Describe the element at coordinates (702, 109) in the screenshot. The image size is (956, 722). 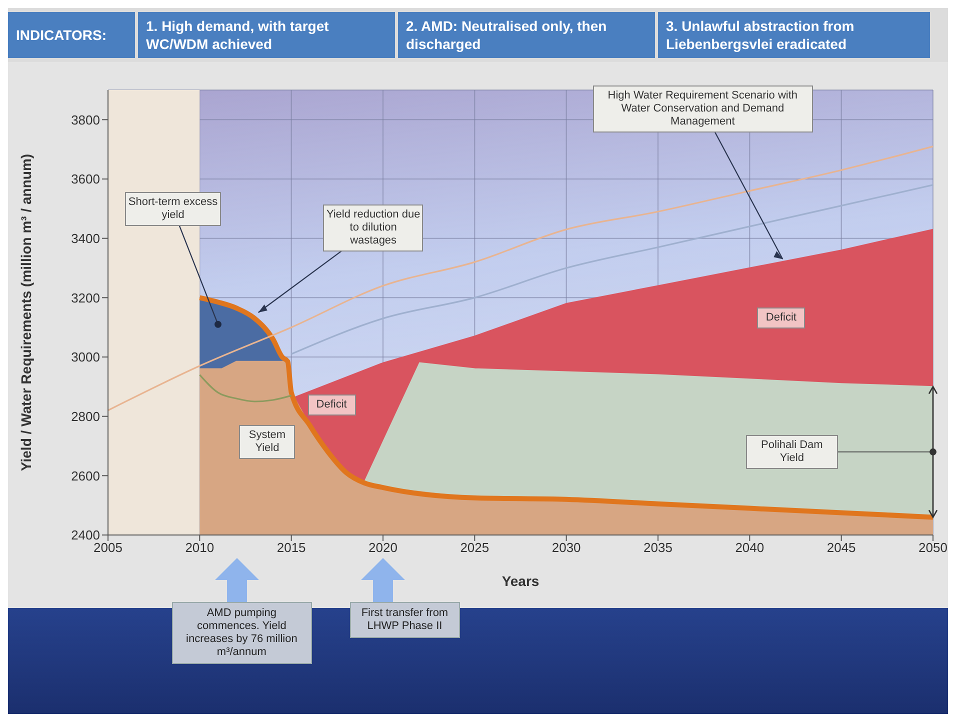
I see `annotation: High Water Requirement Scenario with Water Conservation and Demand Management` at that location.